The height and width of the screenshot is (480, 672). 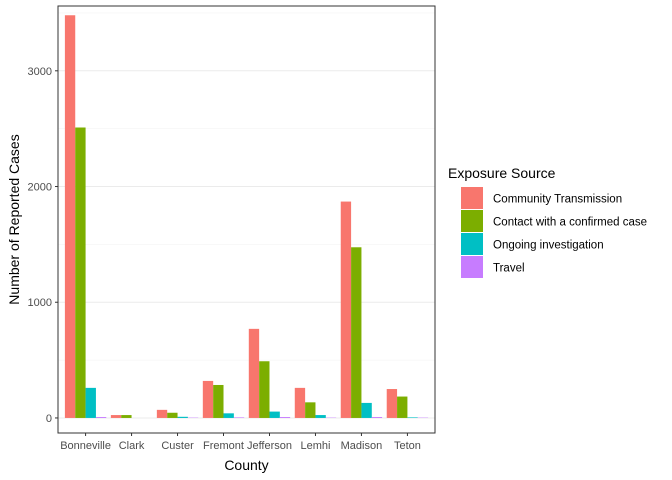 What do you see at coordinates (548, 246) in the screenshot?
I see `legend-label: Ongoing investigation` at bounding box center [548, 246].